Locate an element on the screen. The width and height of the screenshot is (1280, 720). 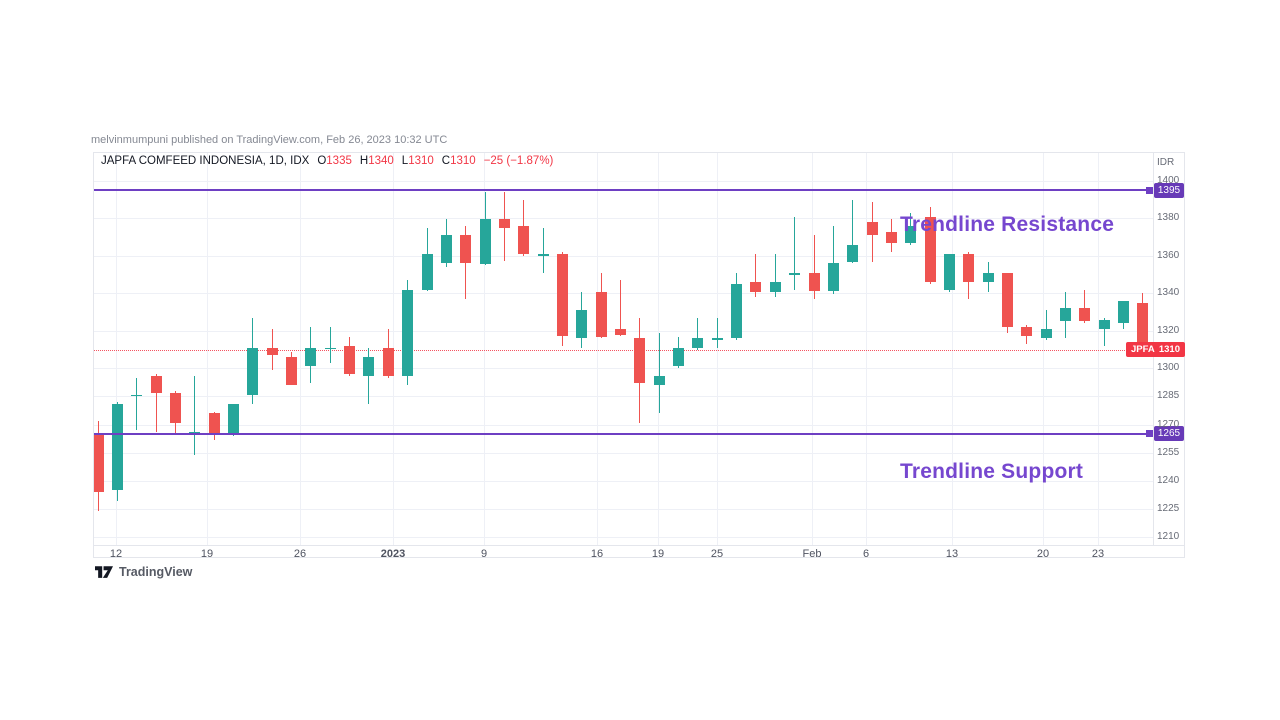
trendline-resistance-label: Trendline Resistance is located at coordinates (1007, 224).